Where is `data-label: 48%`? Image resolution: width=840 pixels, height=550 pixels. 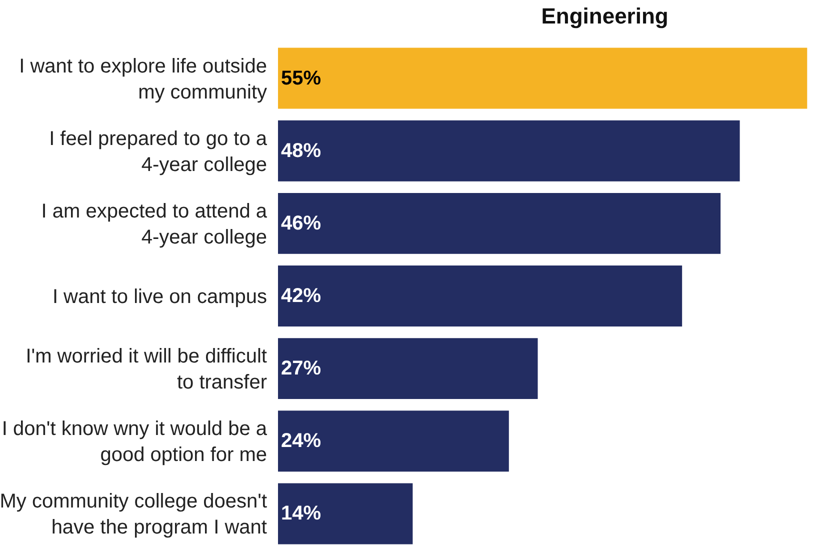 data-label: 48% is located at coordinates (301, 151).